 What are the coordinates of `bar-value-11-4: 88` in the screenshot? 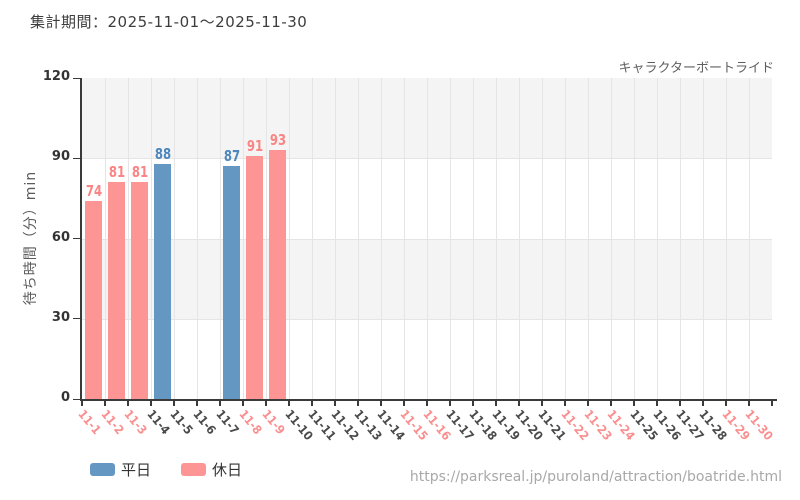 It's located at (162, 153).